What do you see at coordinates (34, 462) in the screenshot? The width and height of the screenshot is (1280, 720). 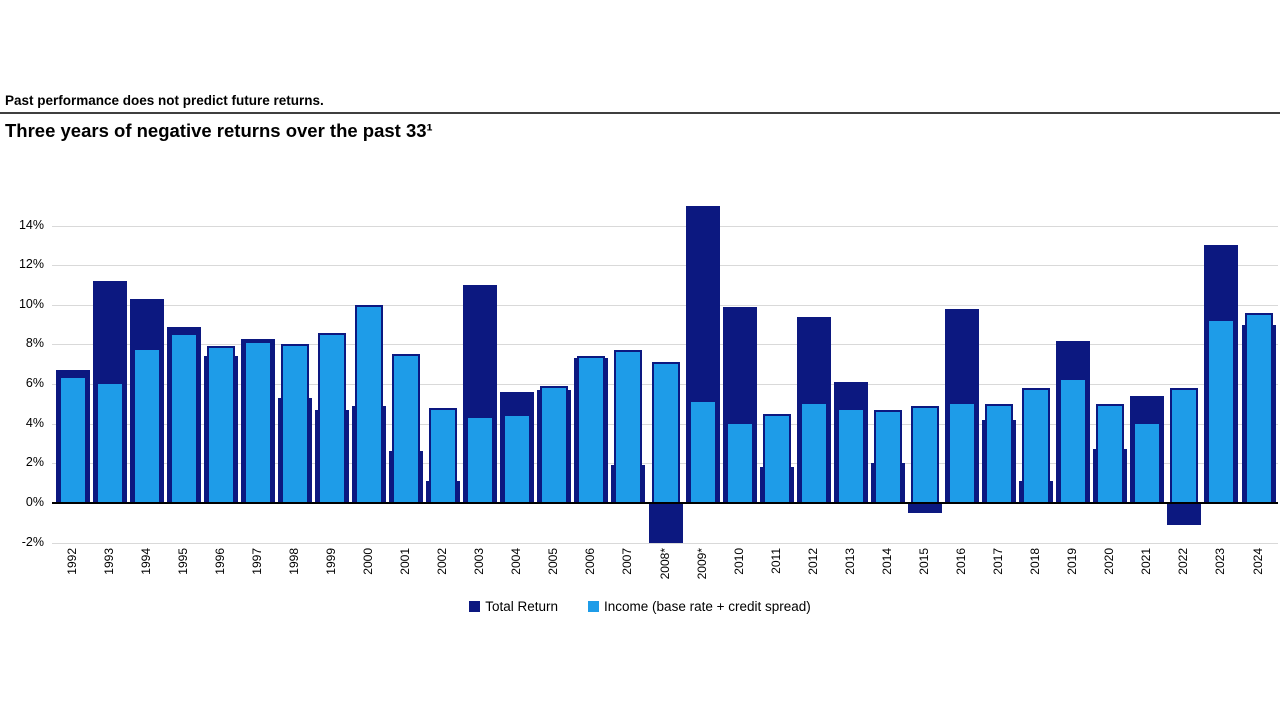 I see `y-axis-tick-label: 2%` at bounding box center [34, 462].